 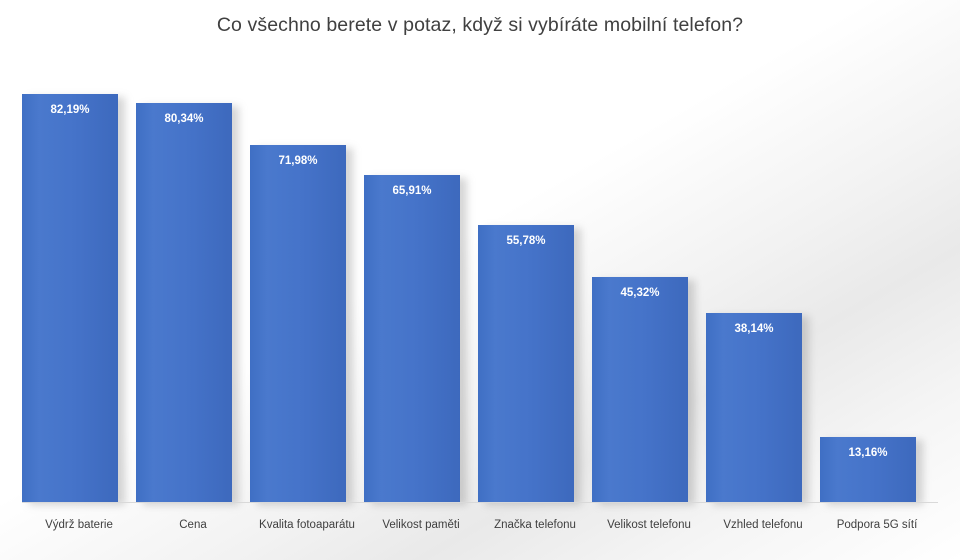 I want to click on category-label: Velikost telefonu, so click(x=649, y=525).